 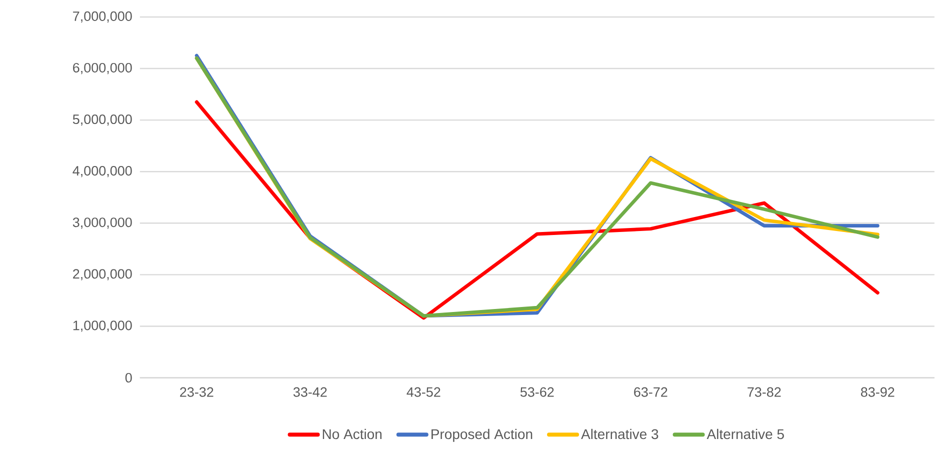 What do you see at coordinates (537, 392) in the screenshot?
I see `x-tick-label: 53-62` at bounding box center [537, 392].